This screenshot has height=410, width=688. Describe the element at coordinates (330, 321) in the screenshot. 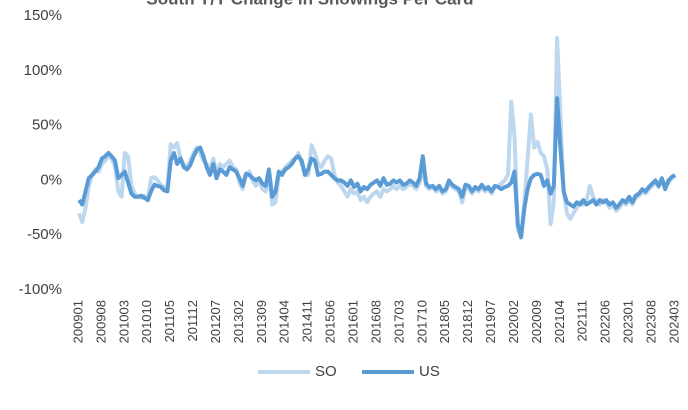

I see `x-tick-label: 201506` at that location.